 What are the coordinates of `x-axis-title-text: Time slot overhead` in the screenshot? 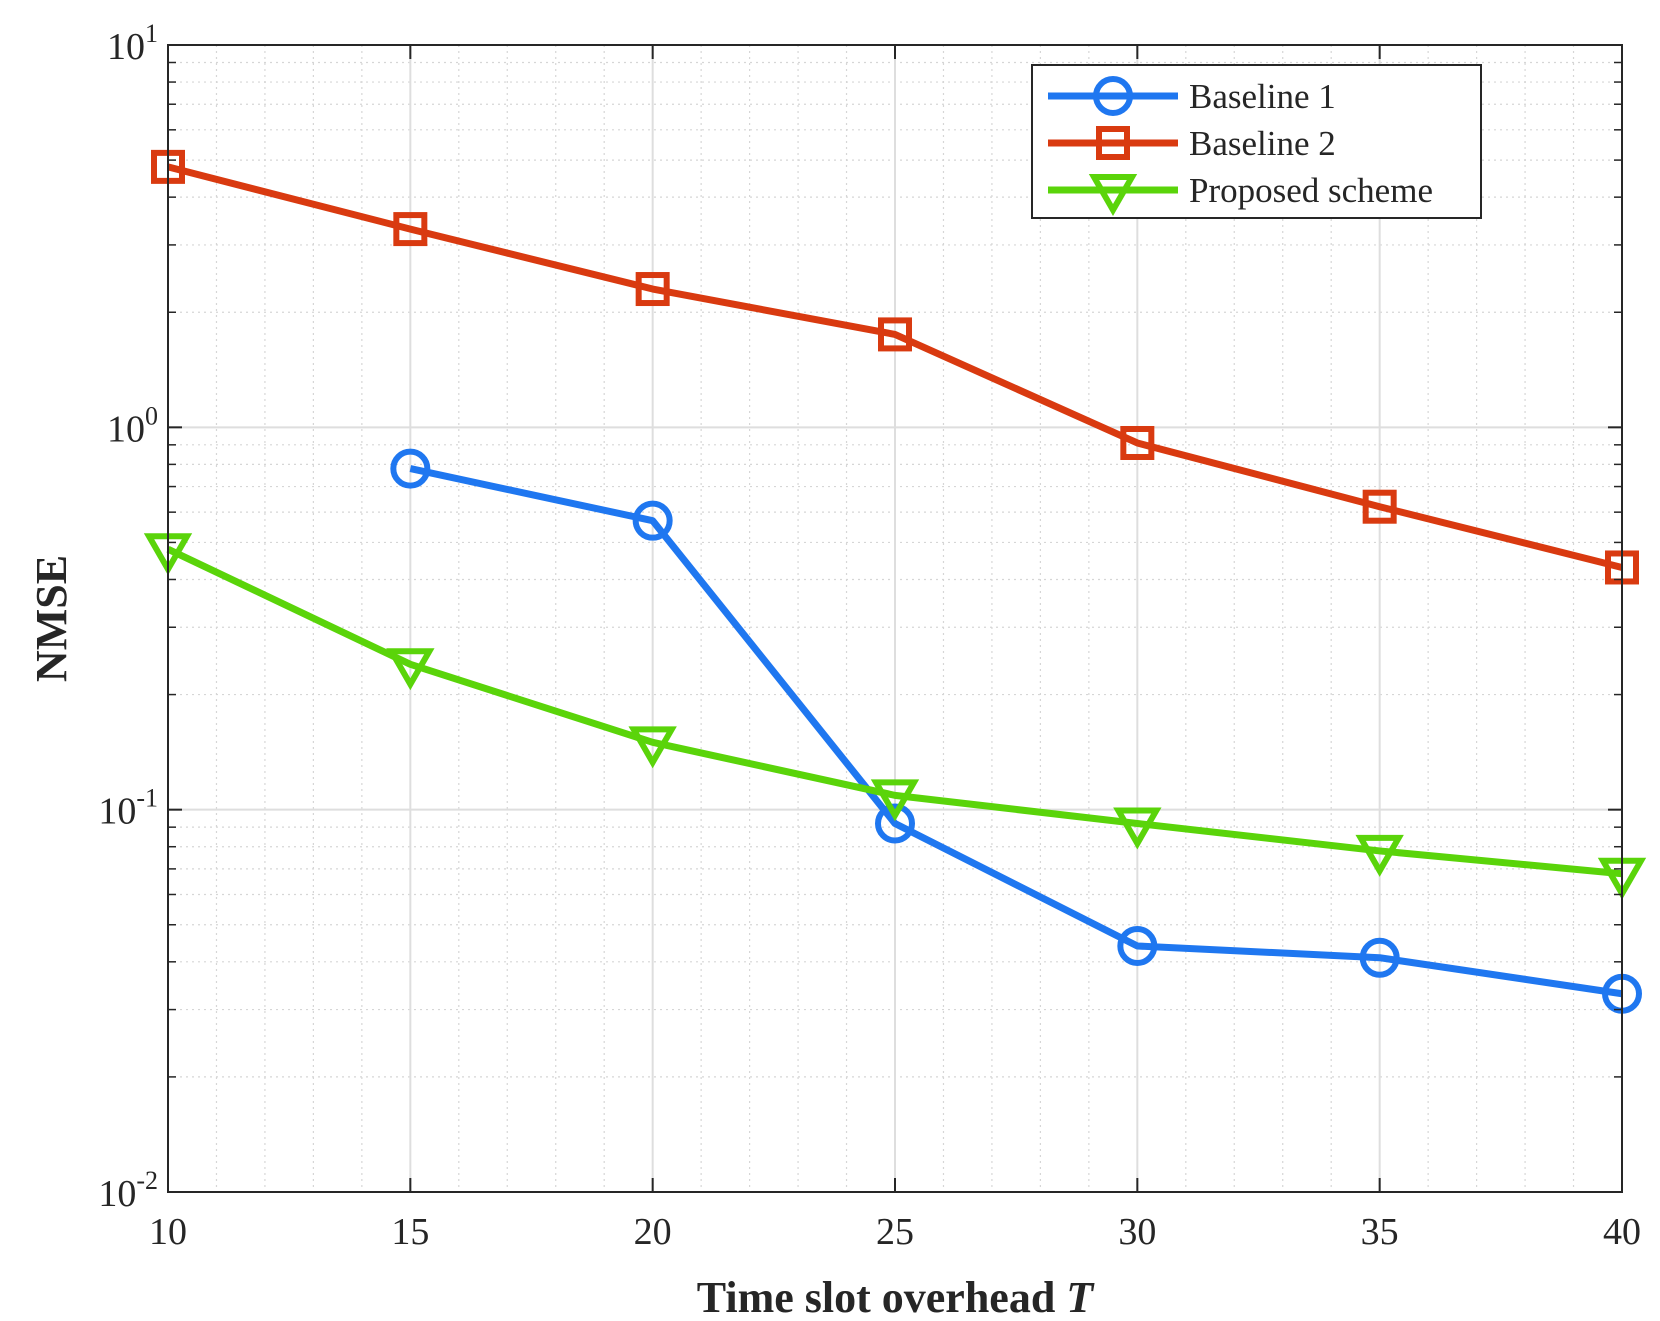 It's located at (876, 1297).